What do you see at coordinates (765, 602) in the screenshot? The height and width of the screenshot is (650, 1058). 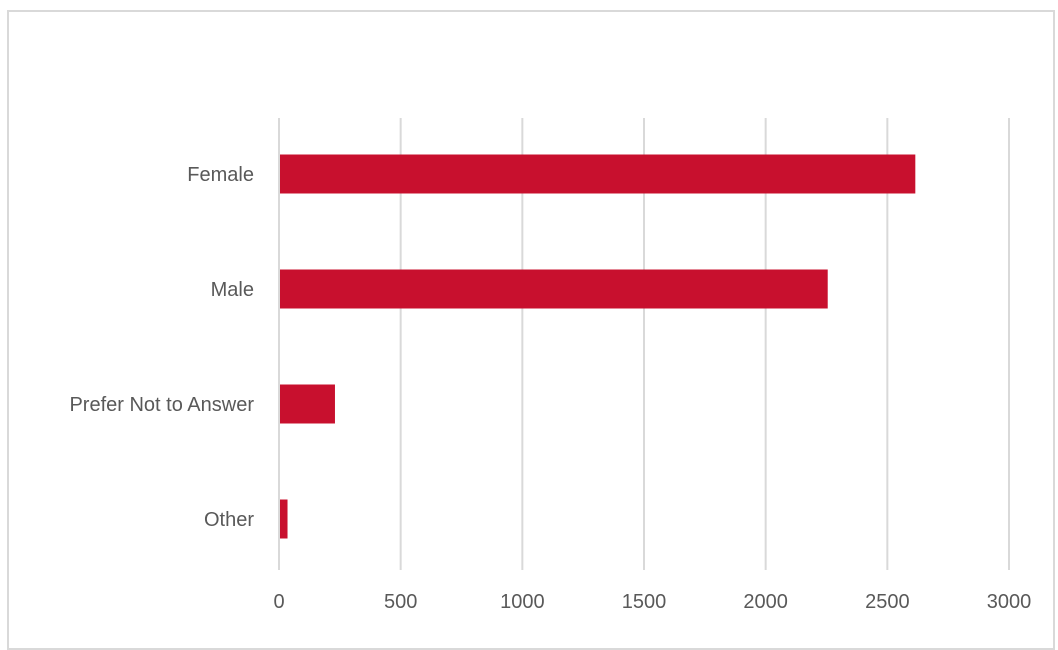 I see `x-tick-label: 2000` at bounding box center [765, 602].